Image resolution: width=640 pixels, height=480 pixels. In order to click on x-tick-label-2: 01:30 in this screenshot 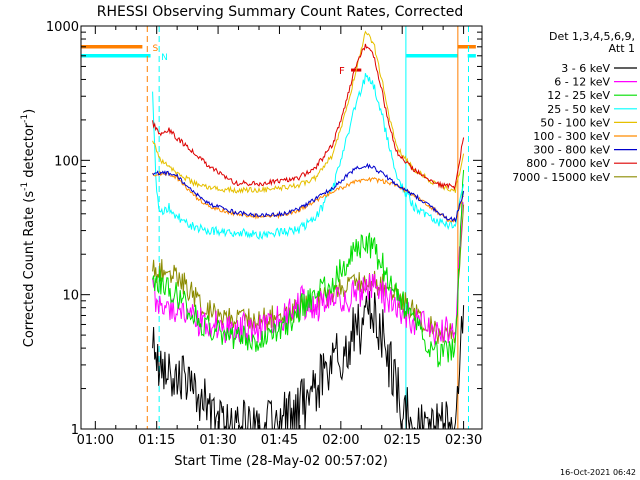, I will do `click(217, 440)`.